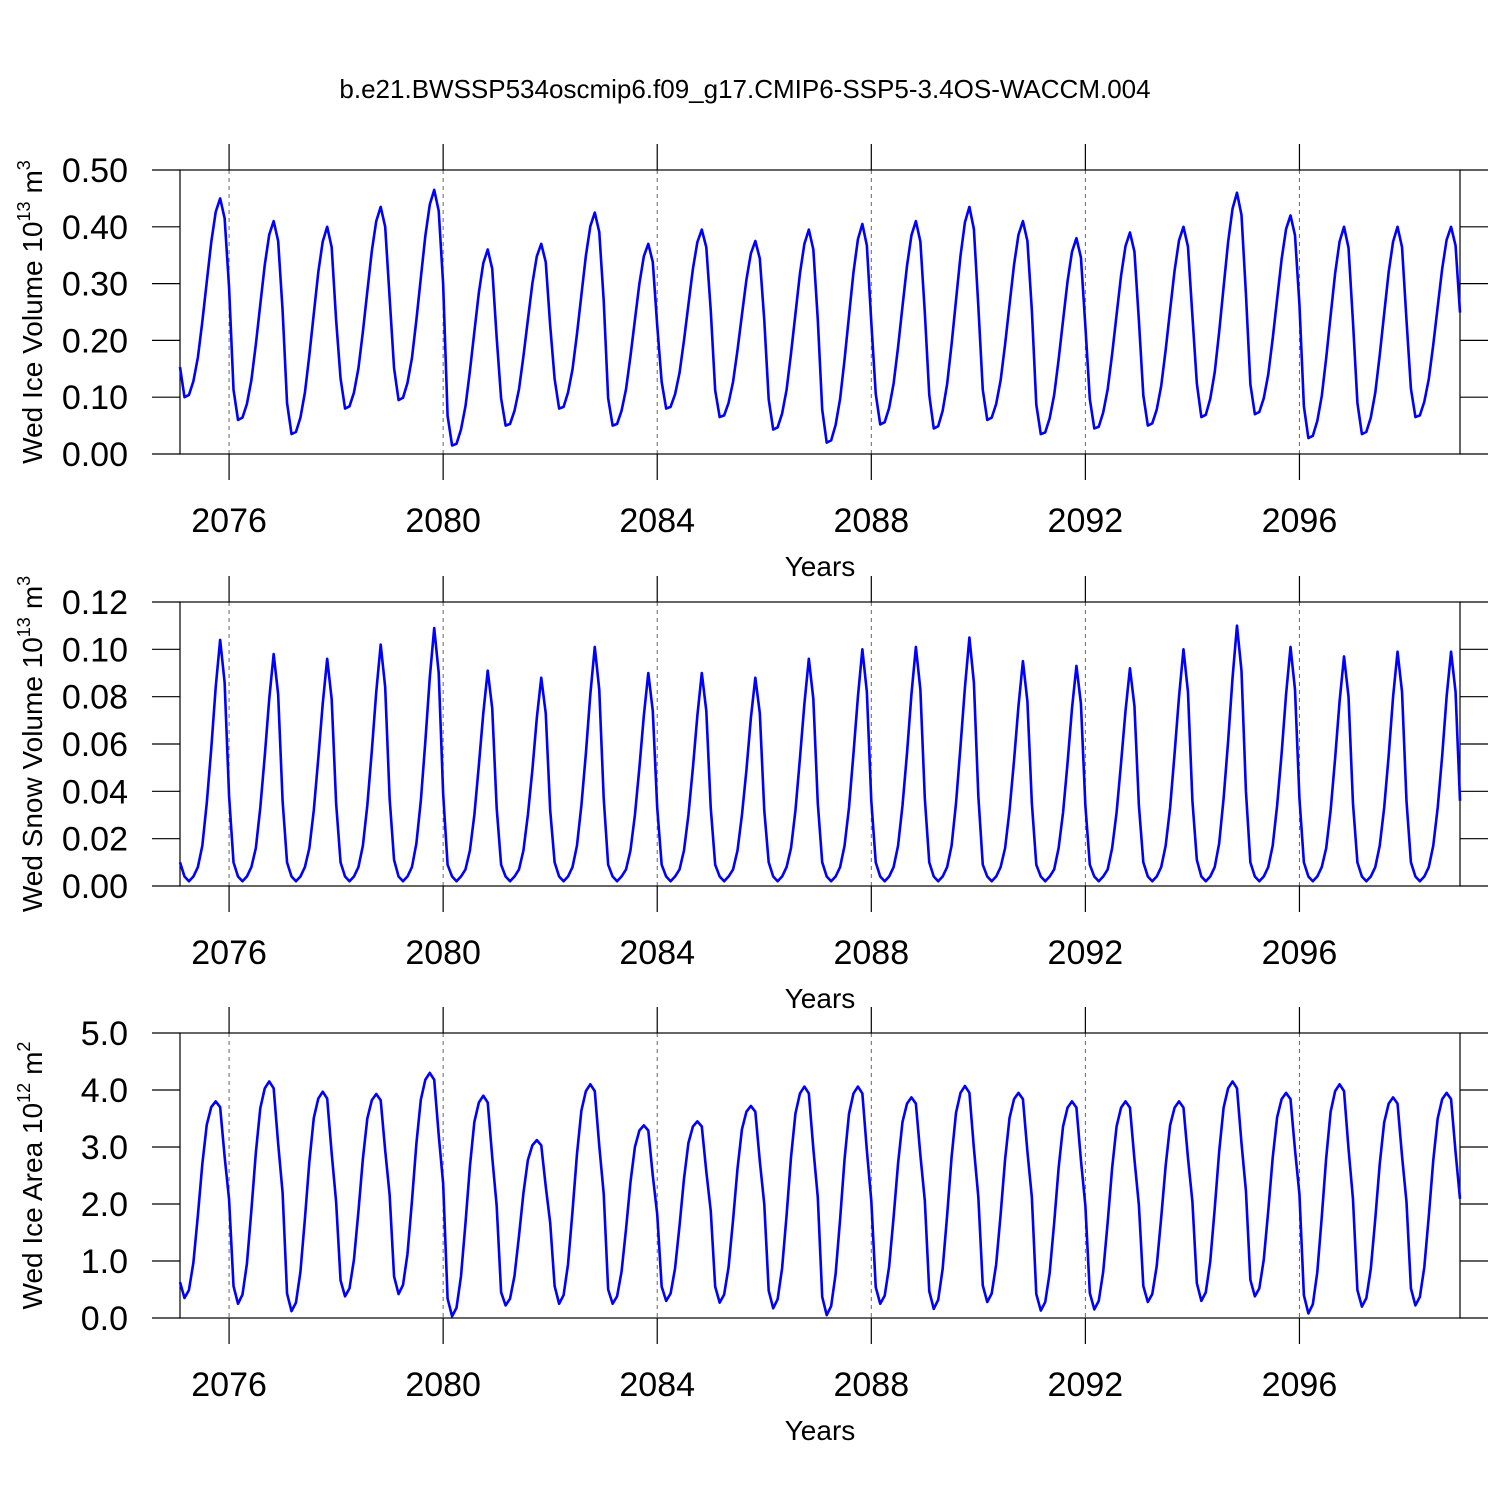 This screenshot has height=1500, width=1500. I want to click on y-axis-title-exponent: 12, so click(24, 1093).